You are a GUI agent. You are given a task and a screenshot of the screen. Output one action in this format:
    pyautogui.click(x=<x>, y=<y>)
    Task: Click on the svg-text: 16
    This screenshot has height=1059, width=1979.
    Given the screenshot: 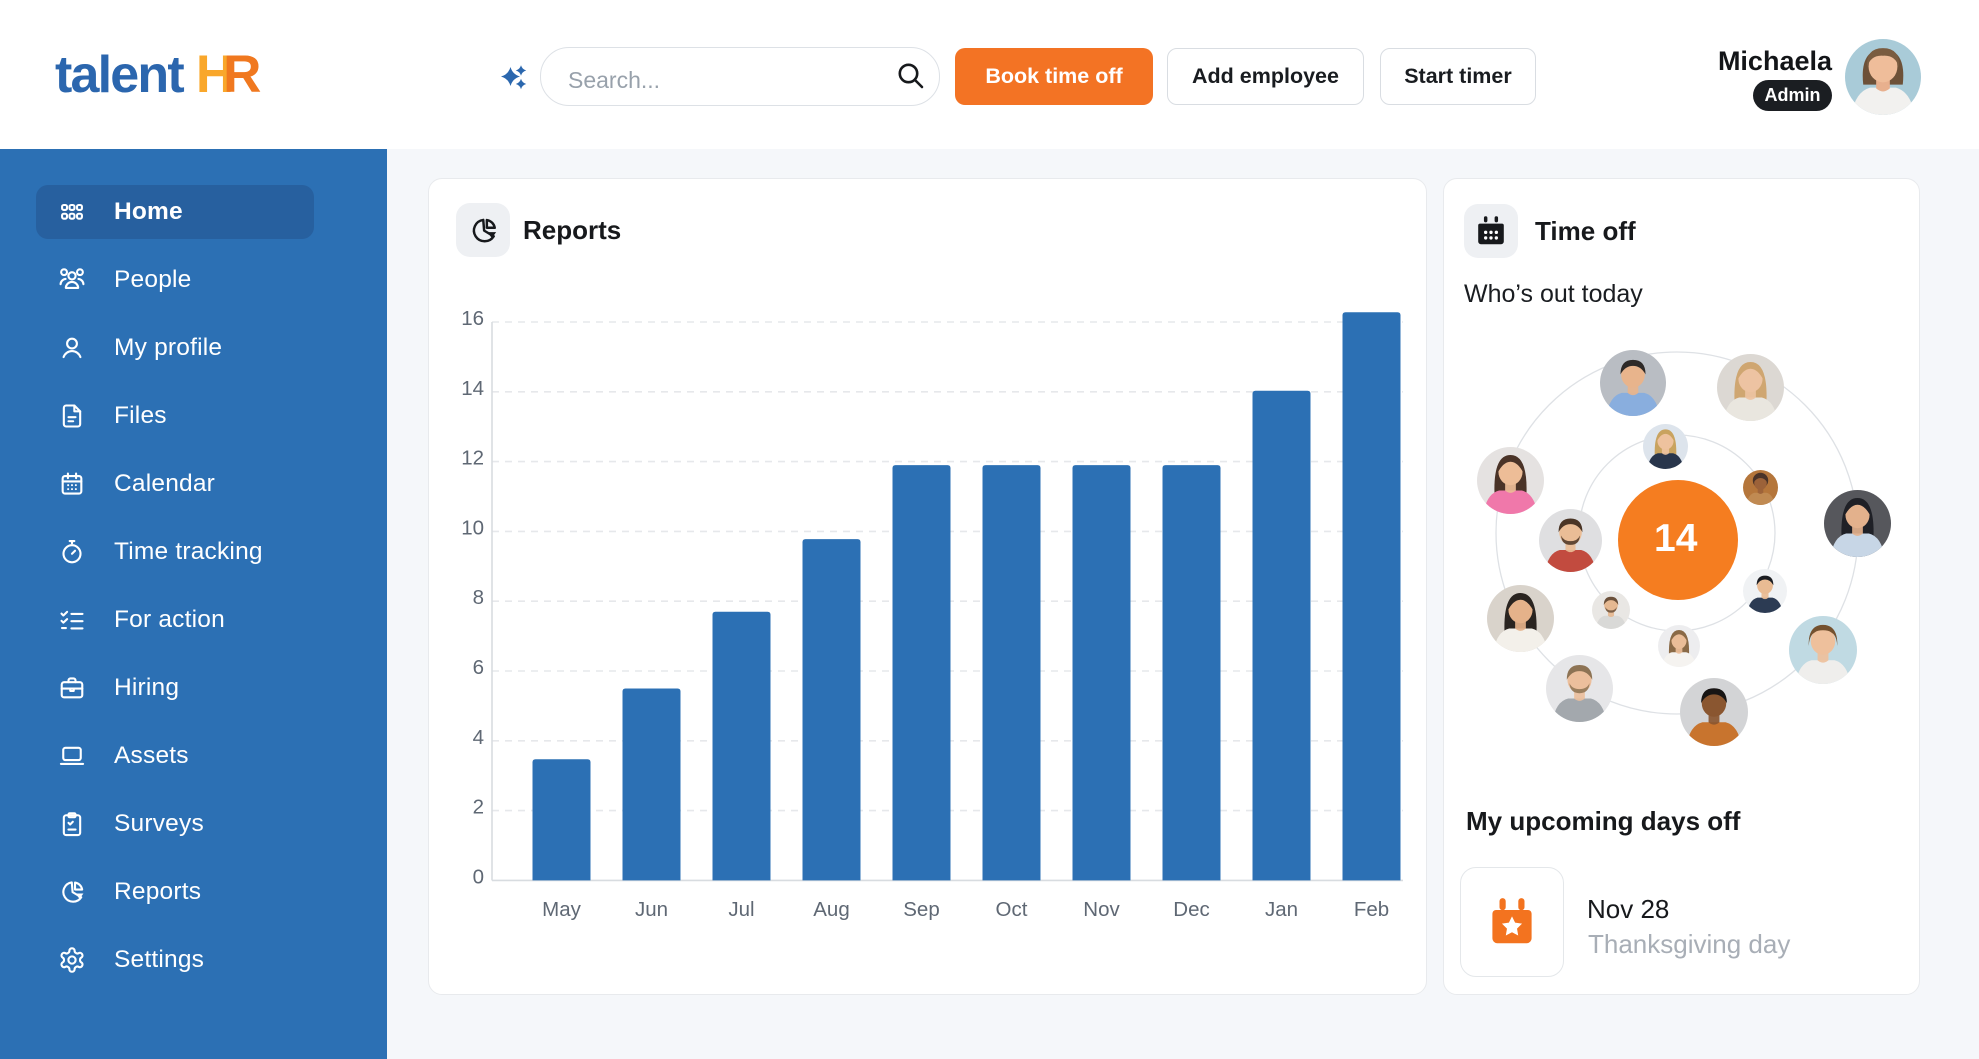 What is the action you would take?
    pyautogui.click(x=472, y=318)
    